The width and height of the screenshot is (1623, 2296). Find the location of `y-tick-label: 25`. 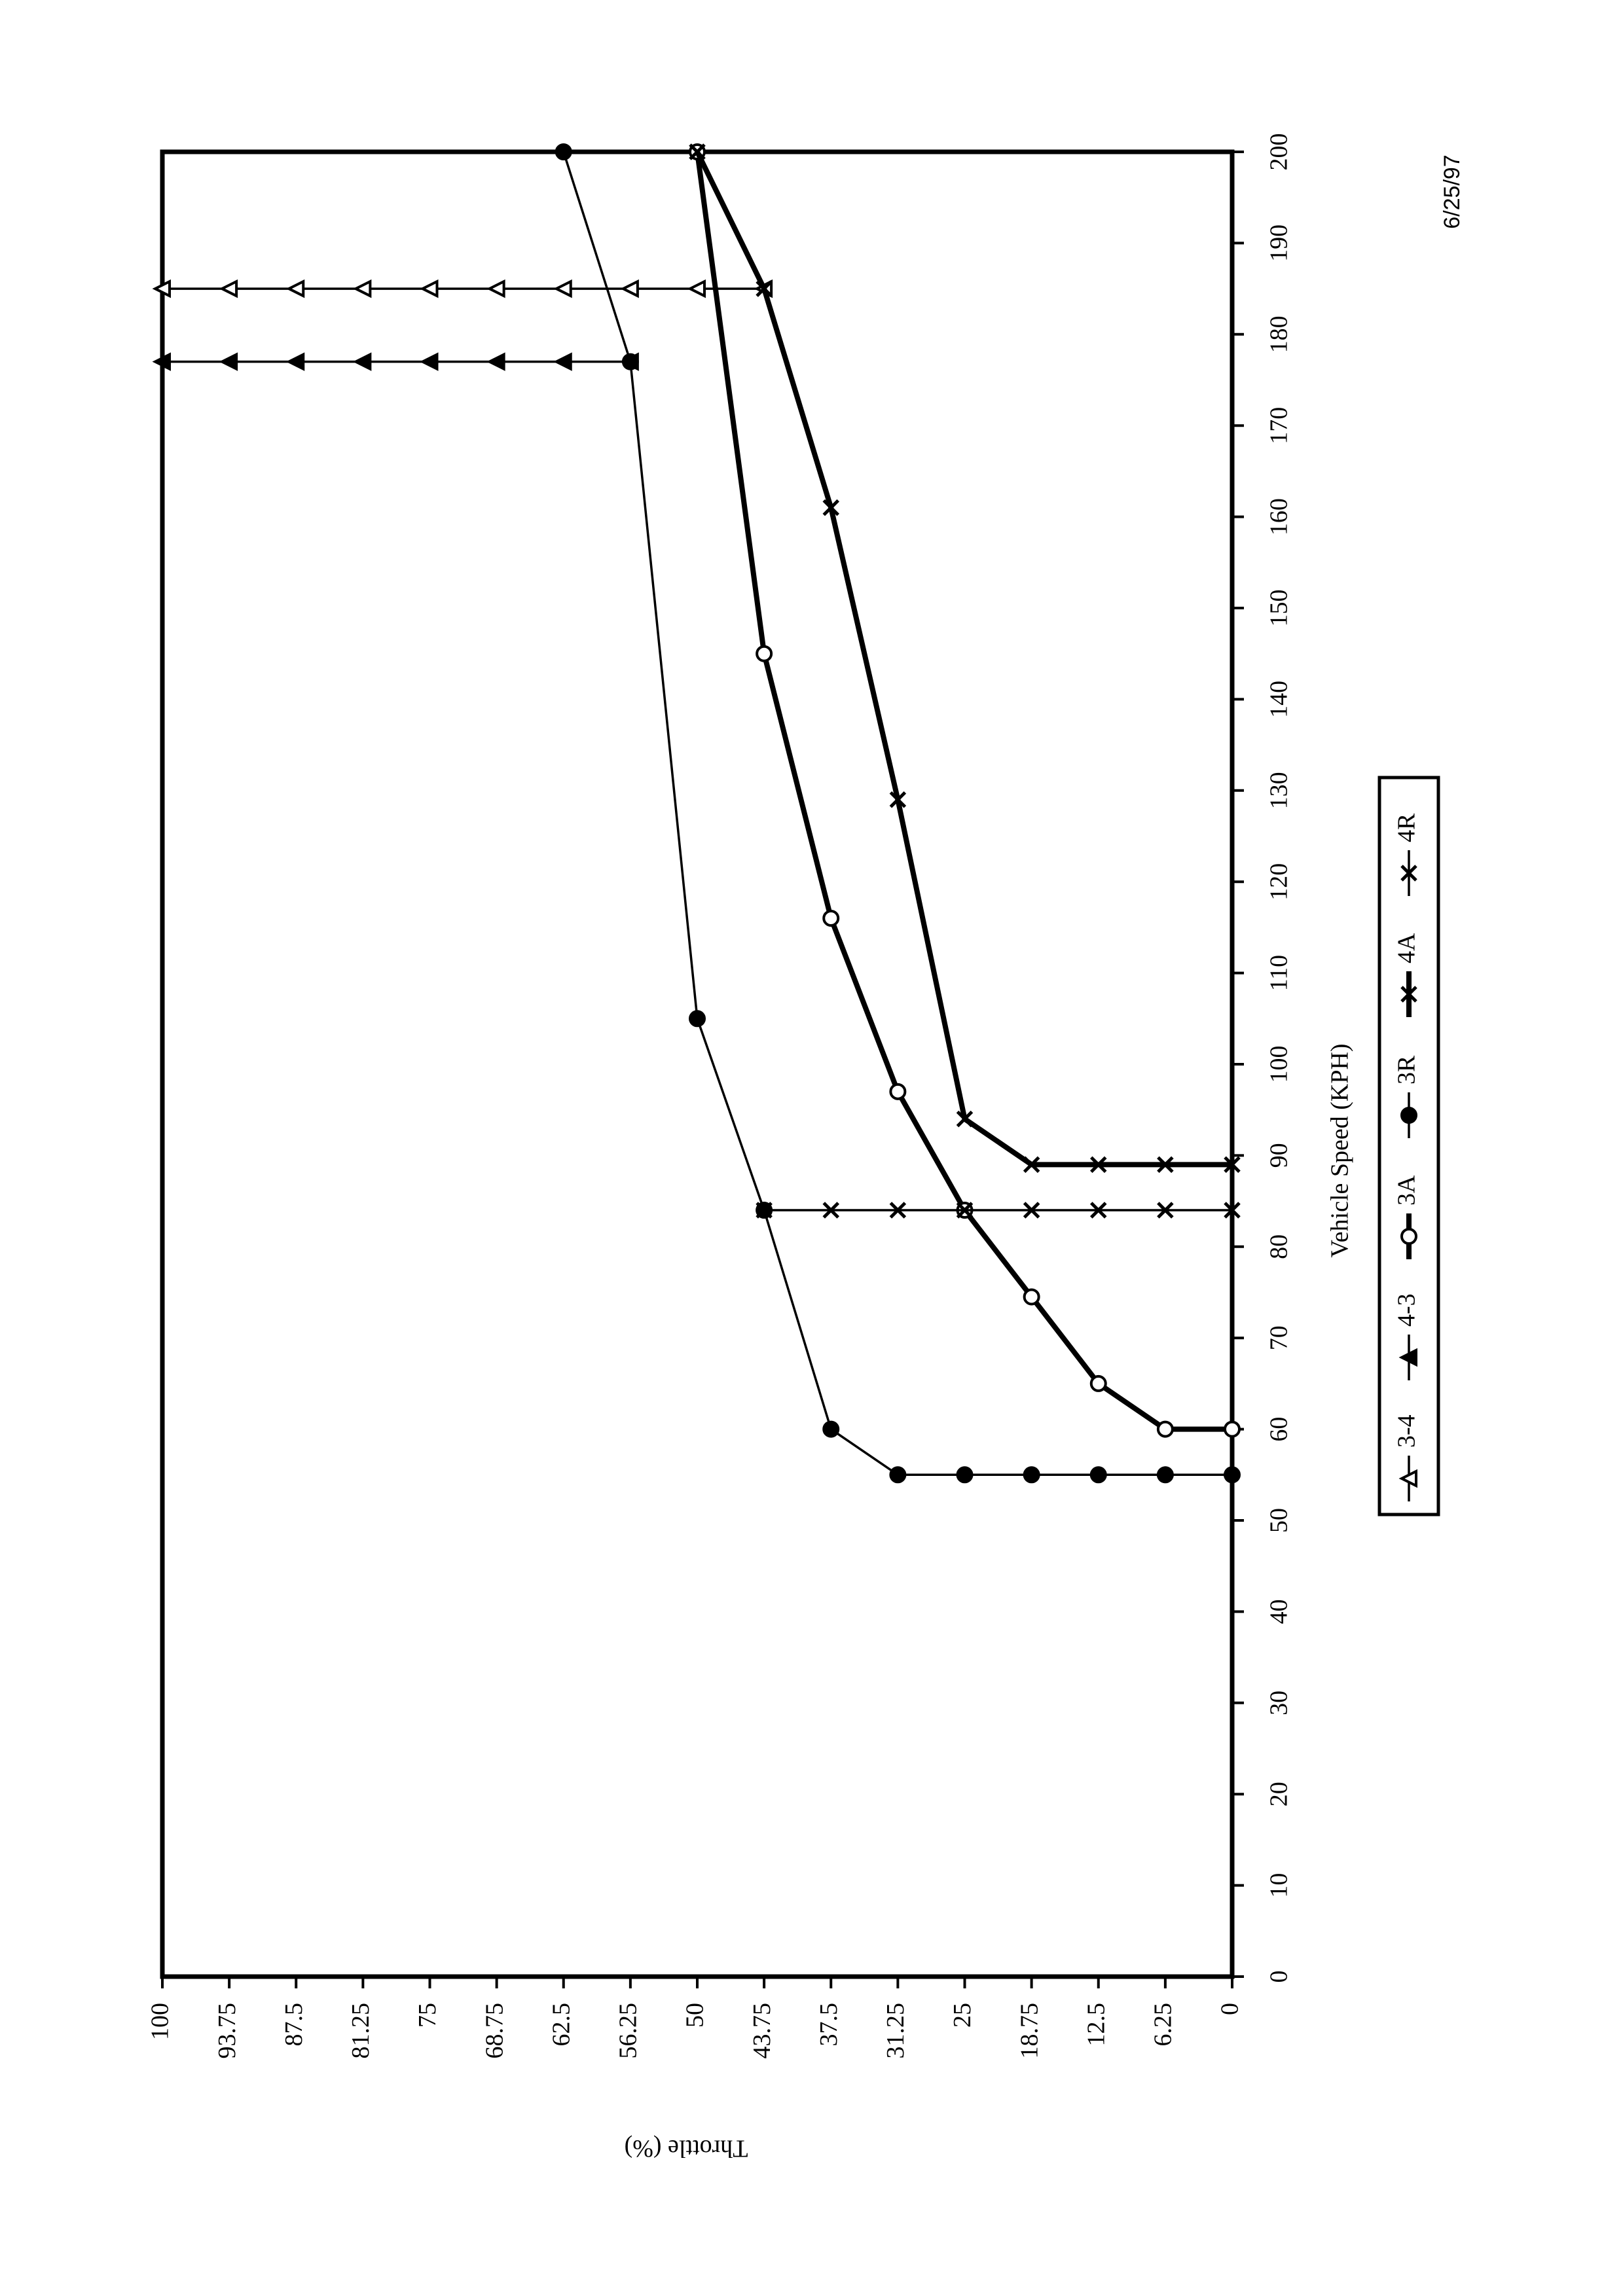

y-tick-label: 25 is located at coordinates (962, 2015).